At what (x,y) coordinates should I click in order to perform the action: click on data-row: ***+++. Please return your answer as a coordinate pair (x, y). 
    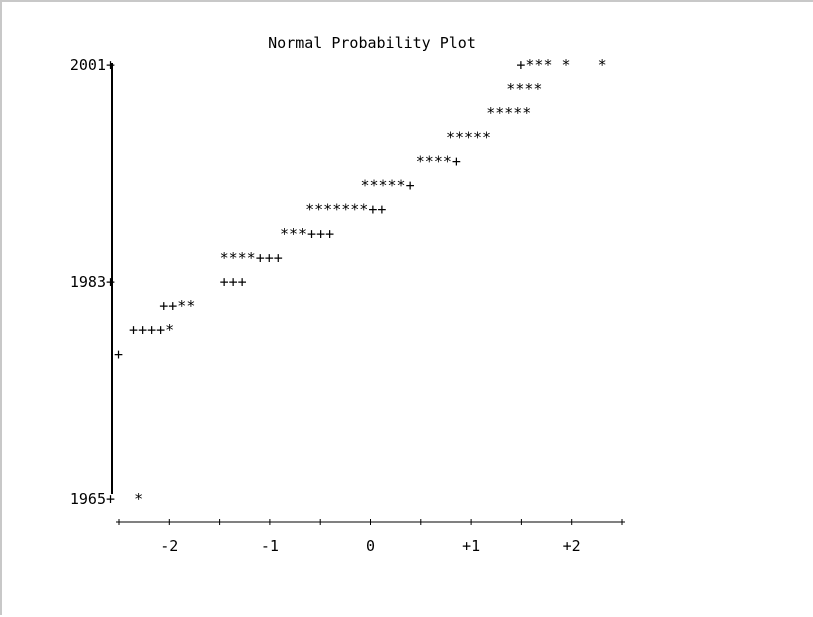
    Looking at the image, I should click on (307, 234).